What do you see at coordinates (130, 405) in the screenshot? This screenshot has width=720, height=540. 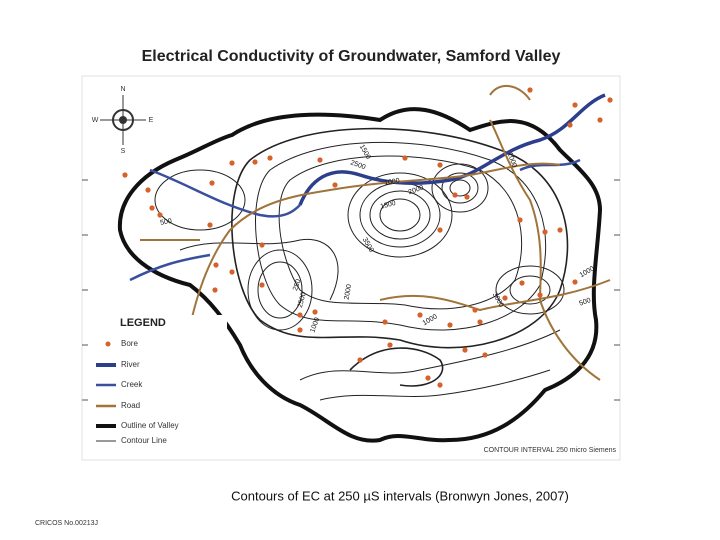 I see `legend-label: Road` at bounding box center [130, 405].